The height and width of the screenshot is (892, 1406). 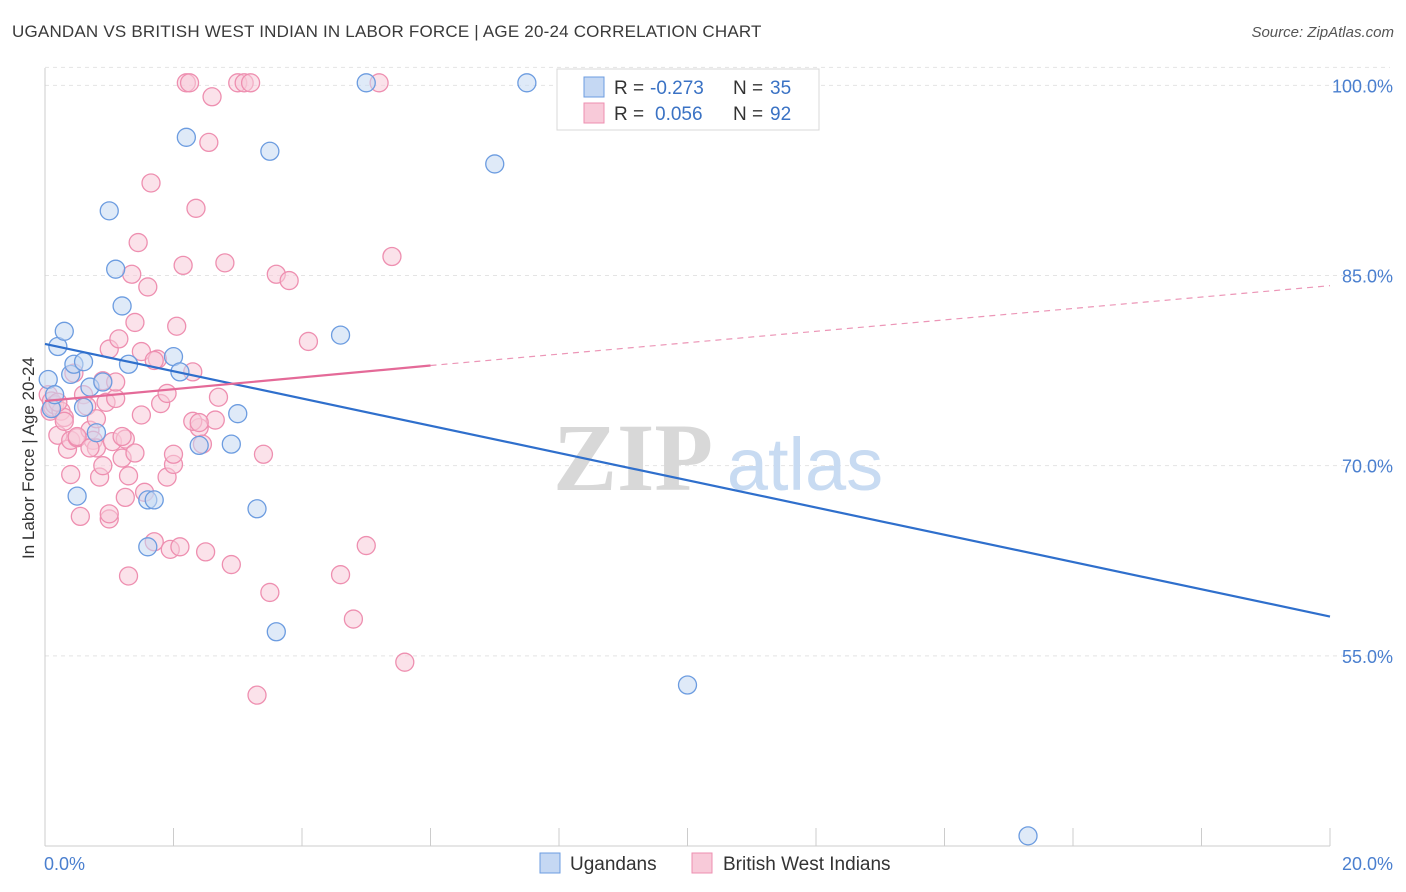 I want to click on bottom-legend-label-pink: British West Indians, so click(x=807, y=864).